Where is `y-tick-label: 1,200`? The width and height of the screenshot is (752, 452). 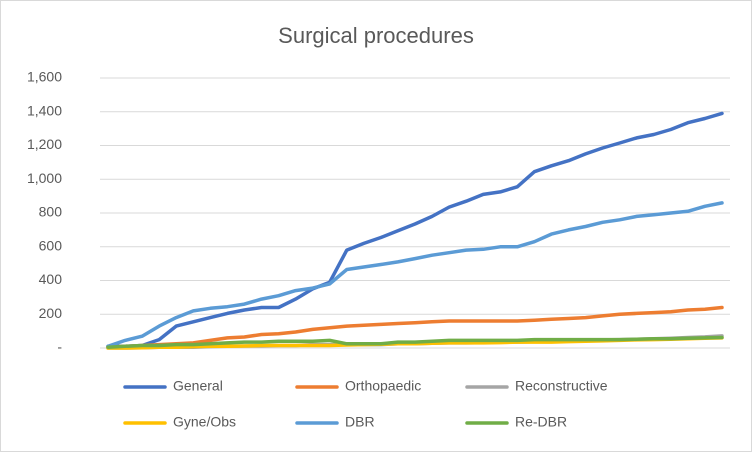 y-tick-label: 1,200 is located at coordinates (44, 144).